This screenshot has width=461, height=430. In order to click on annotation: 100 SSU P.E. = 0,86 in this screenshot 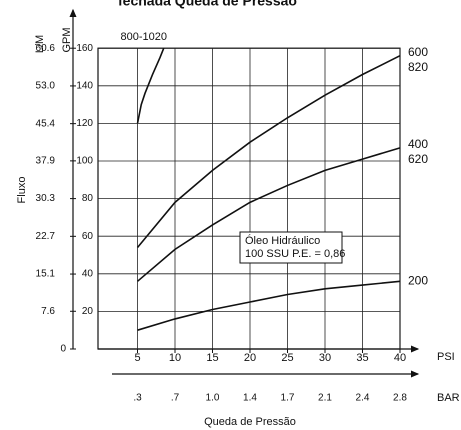, I will do `click(295, 254)`.